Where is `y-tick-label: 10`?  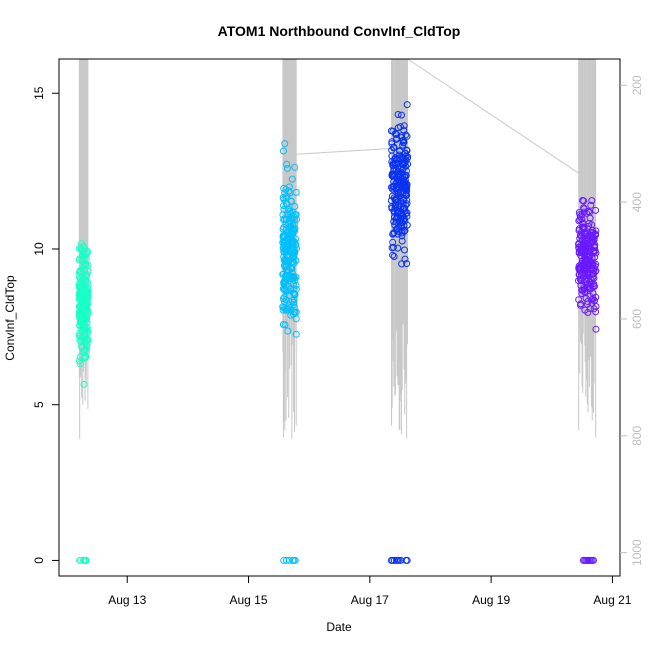 y-tick-label: 10 is located at coordinates (39, 249).